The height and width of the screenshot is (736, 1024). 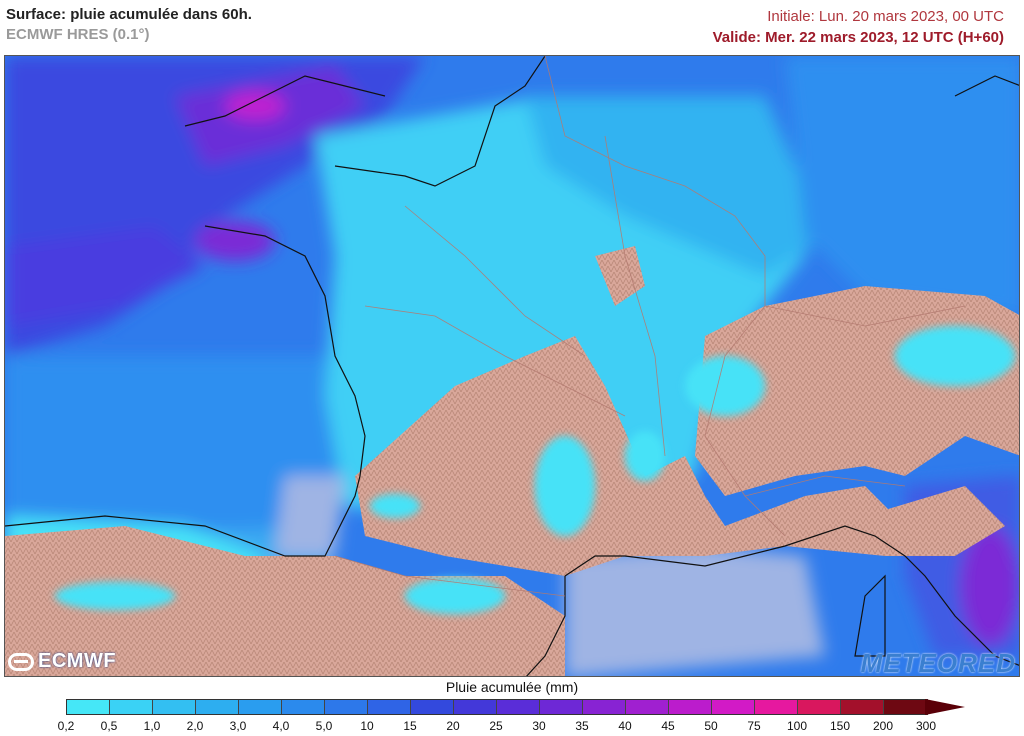 What do you see at coordinates (324, 726) in the screenshot?
I see `legend-tick-label: 5,0` at bounding box center [324, 726].